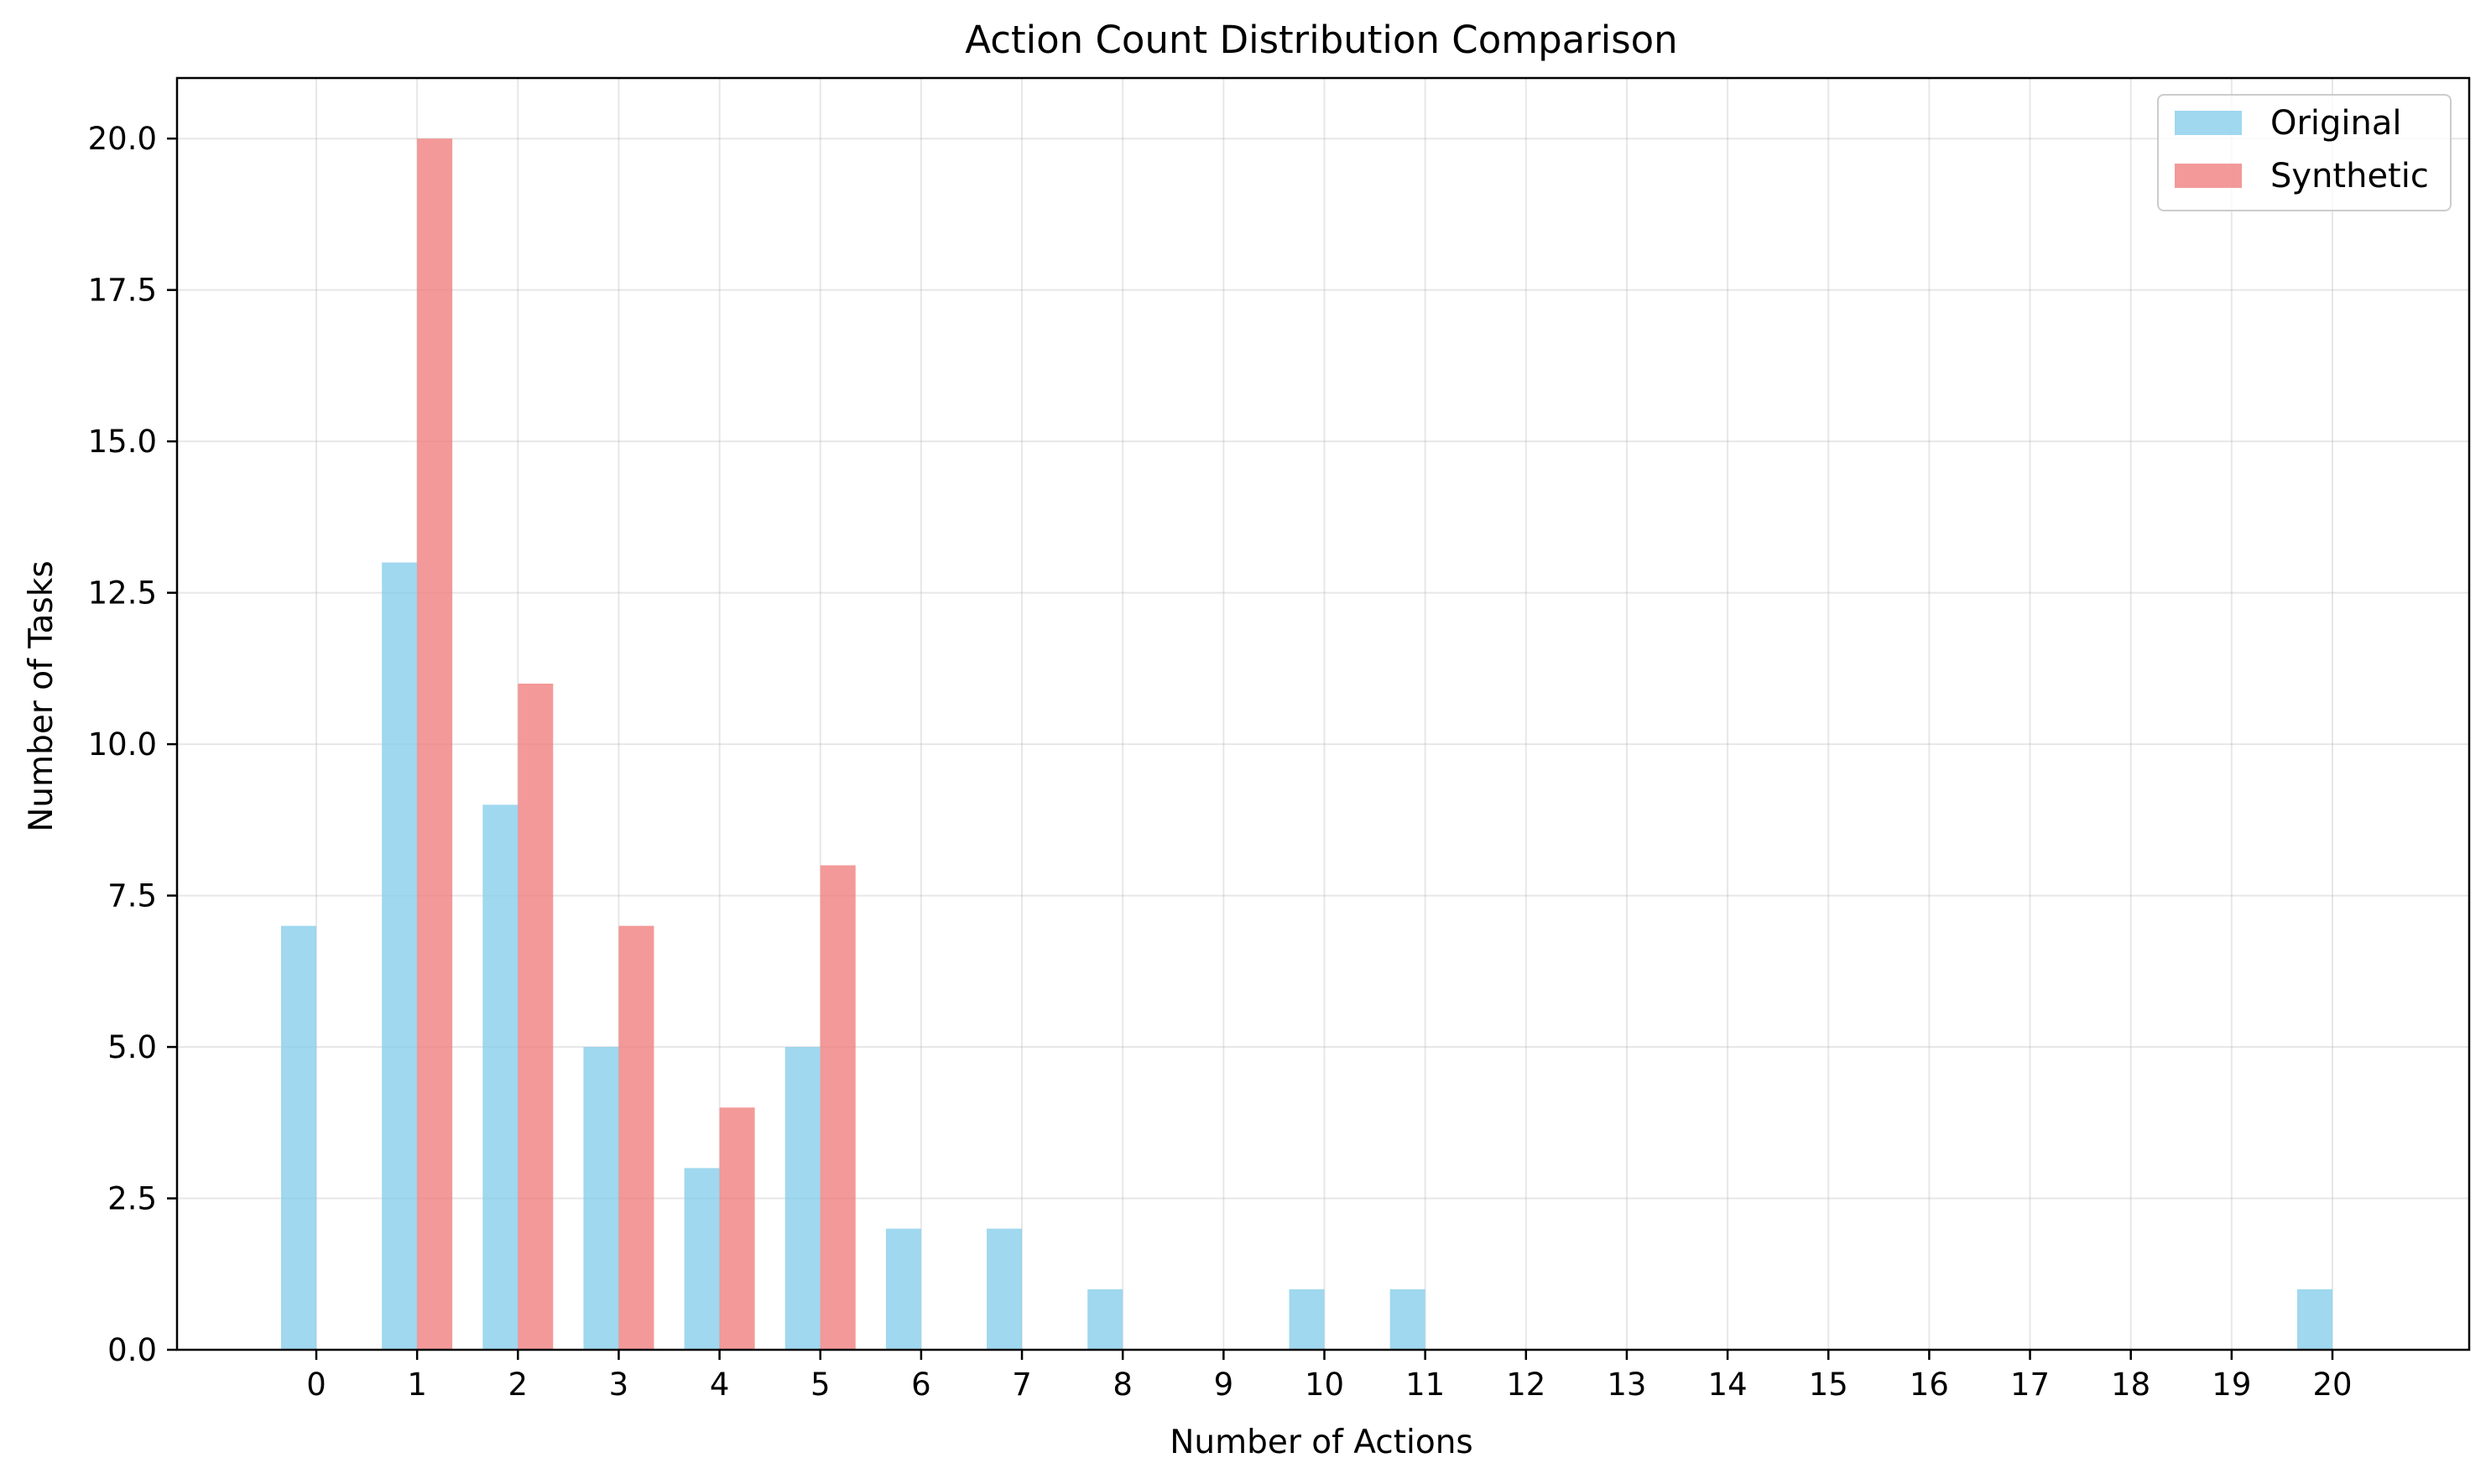 This screenshot has height=1484, width=2491. Describe the element at coordinates (720, 1385) in the screenshot. I see `x-tick-label: 4` at that location.